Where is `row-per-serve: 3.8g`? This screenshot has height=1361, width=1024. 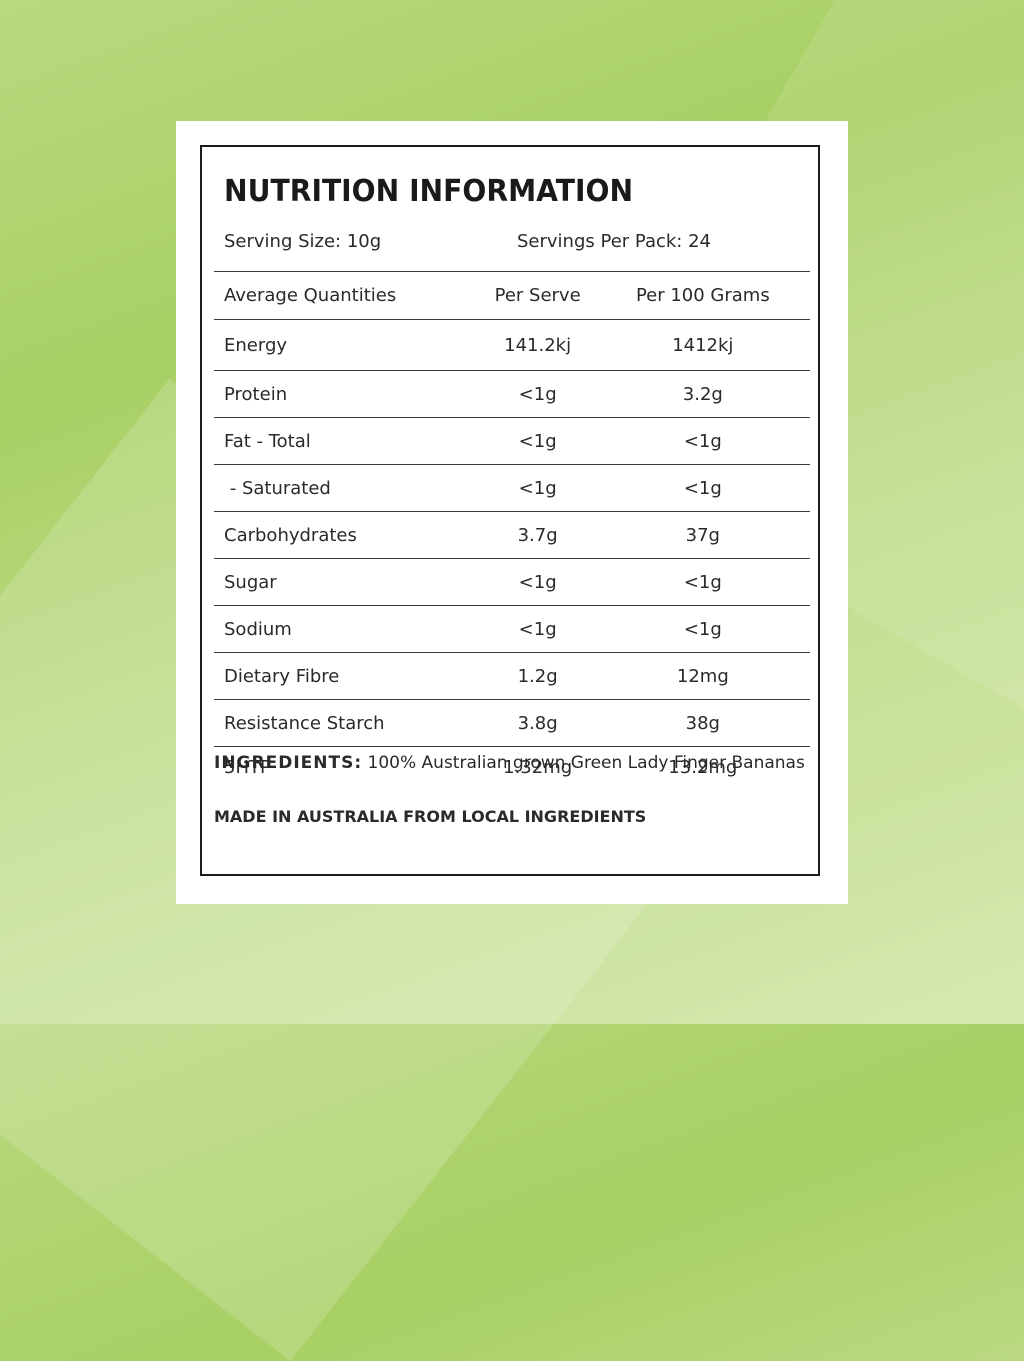
row-per-serve: 3.8g is located at coordinates (537, 723).